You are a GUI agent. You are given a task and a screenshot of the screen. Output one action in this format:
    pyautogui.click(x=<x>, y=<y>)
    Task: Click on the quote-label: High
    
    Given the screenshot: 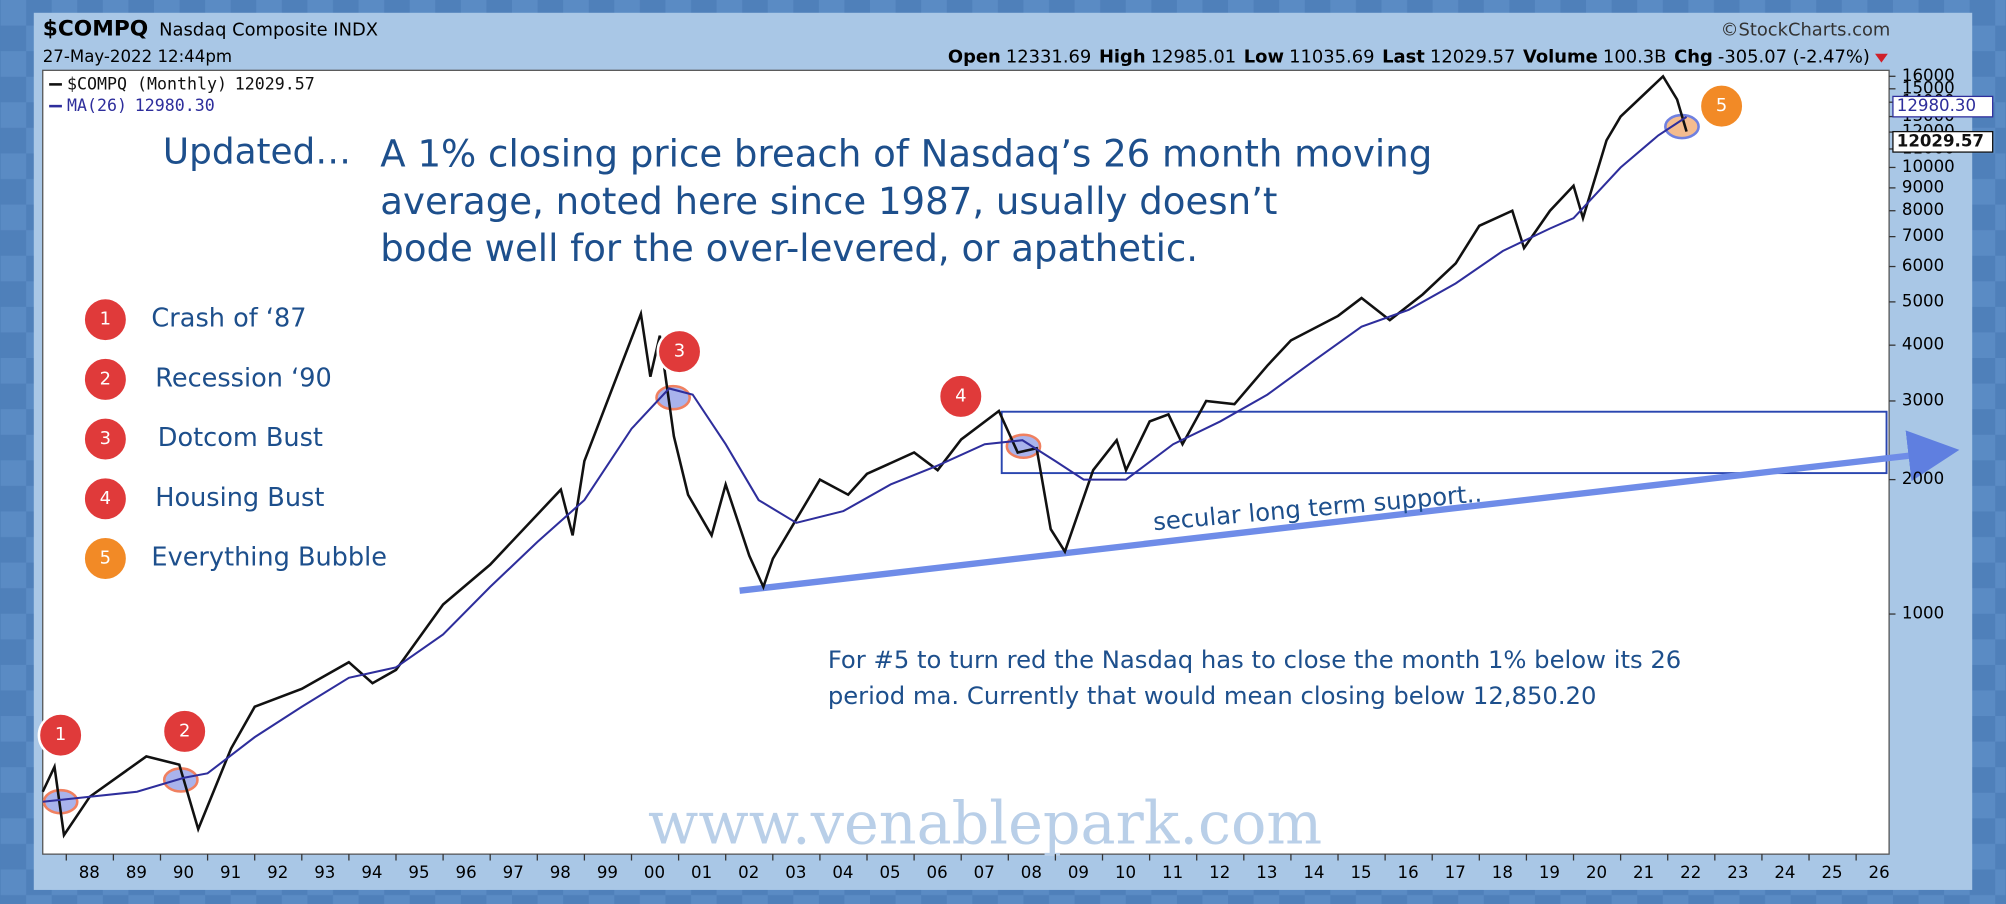 What is the action you would take?
    pyautogui.click(x=1122, y=57)
    